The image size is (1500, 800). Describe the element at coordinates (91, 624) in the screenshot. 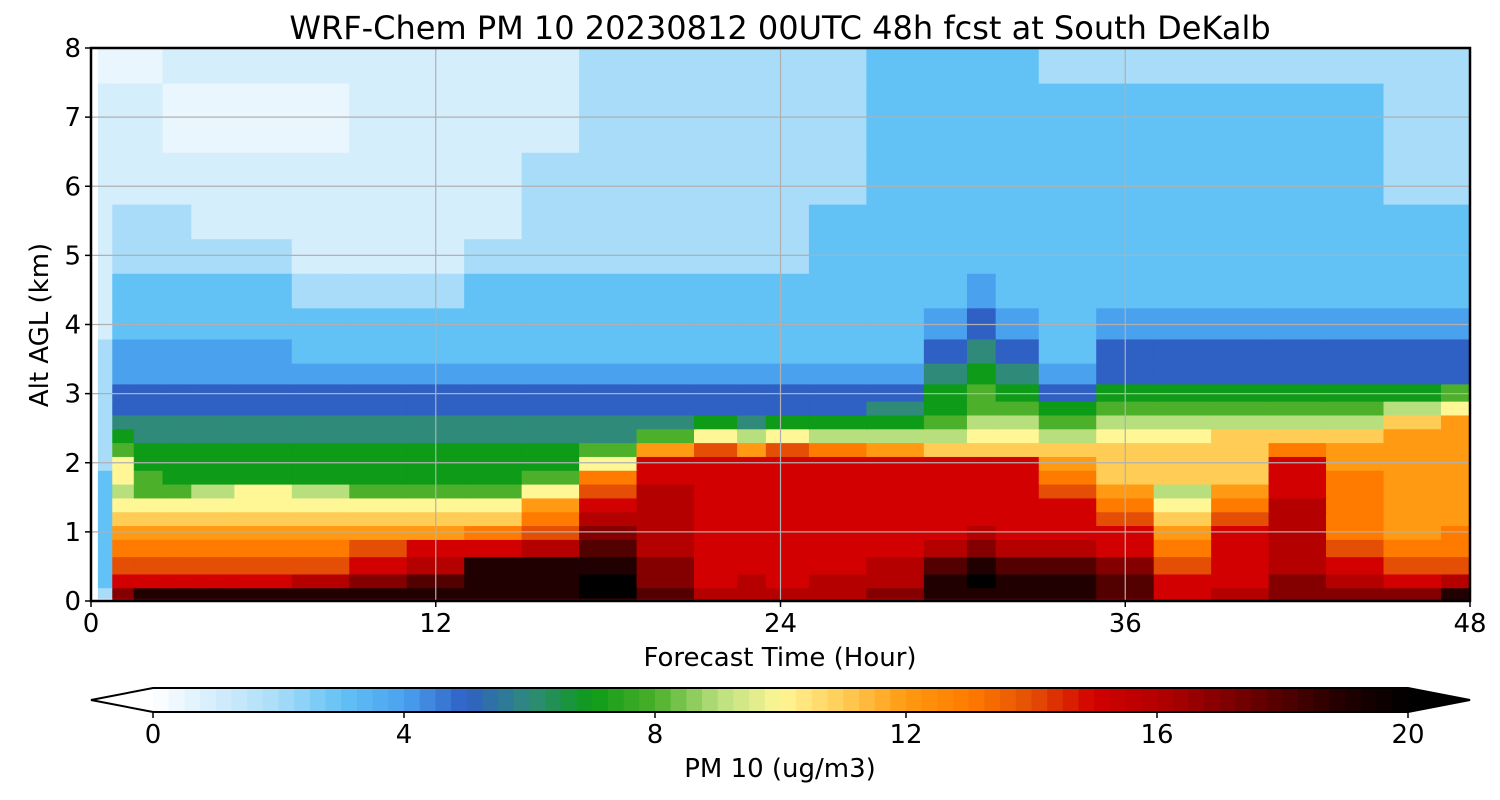

I see `x-tick-label: 0` at that location.